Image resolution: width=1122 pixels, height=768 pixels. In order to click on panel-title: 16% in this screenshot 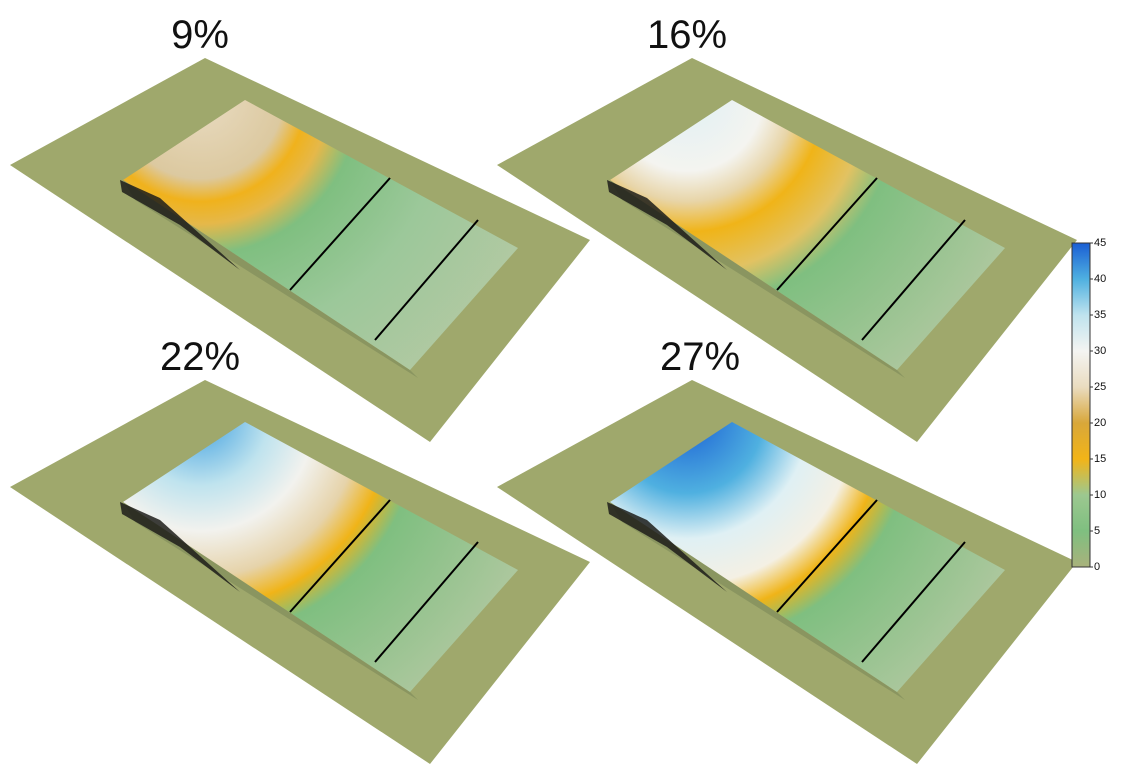, I will do `click(687, 35)`.